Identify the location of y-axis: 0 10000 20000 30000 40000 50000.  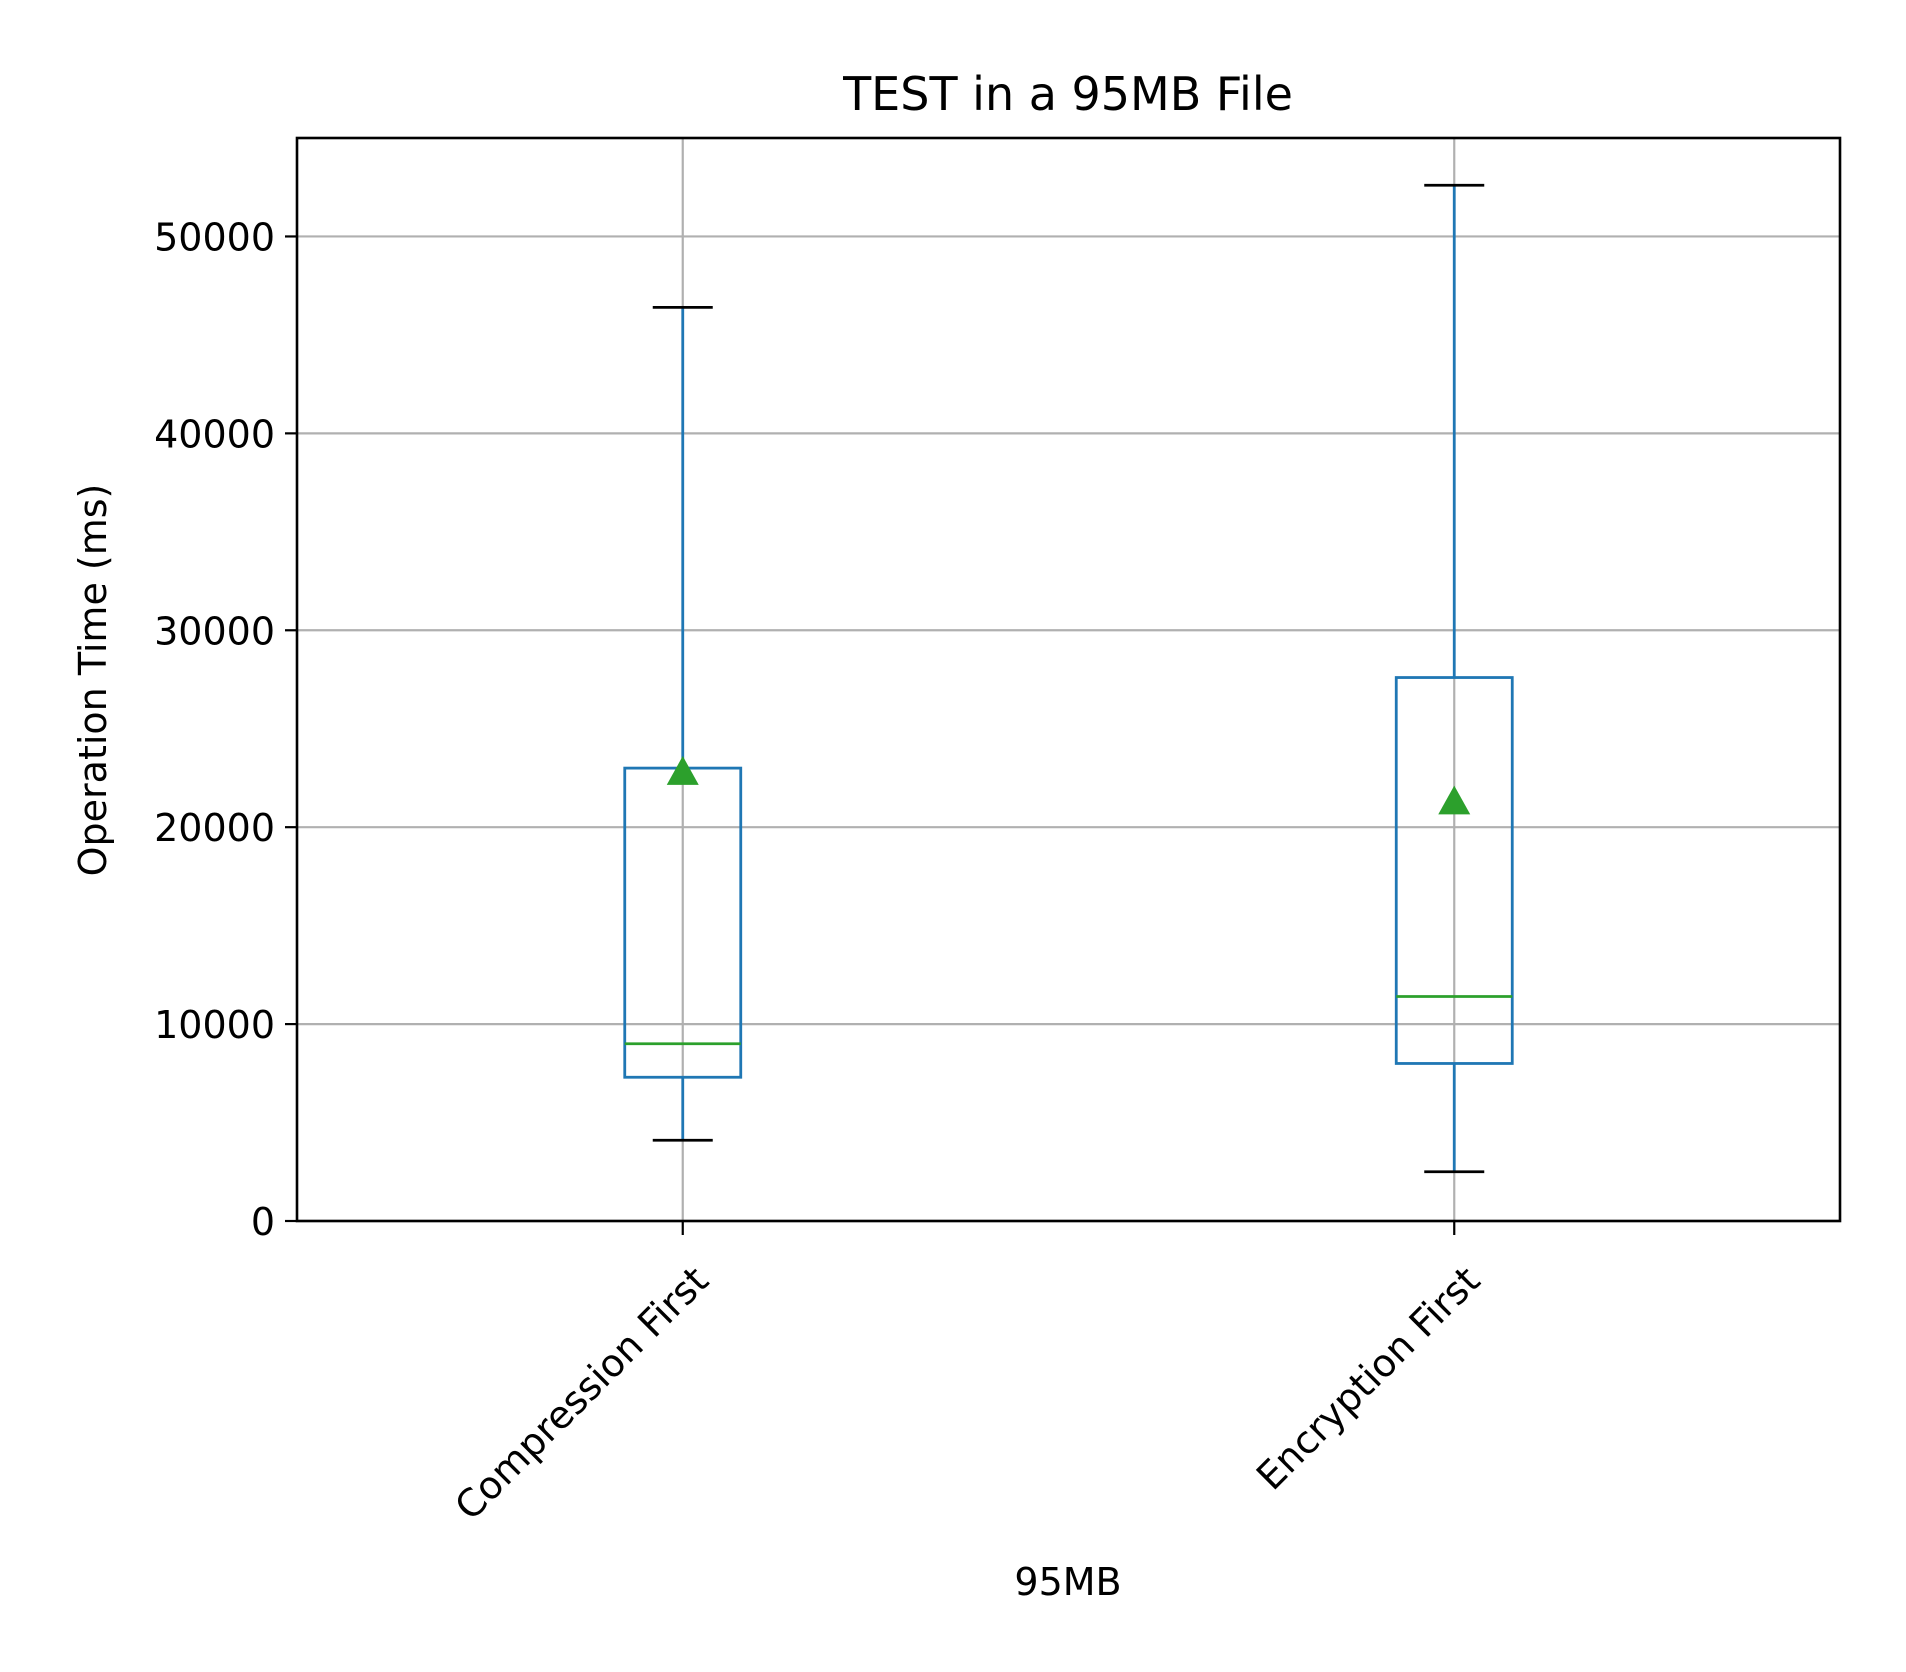
(225, 729).